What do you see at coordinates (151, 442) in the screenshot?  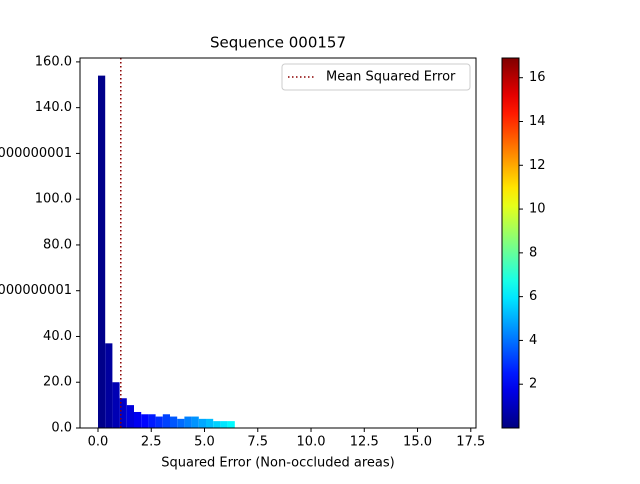 I see `x-tick-label: 2.5` at bounding box center [151, 442].